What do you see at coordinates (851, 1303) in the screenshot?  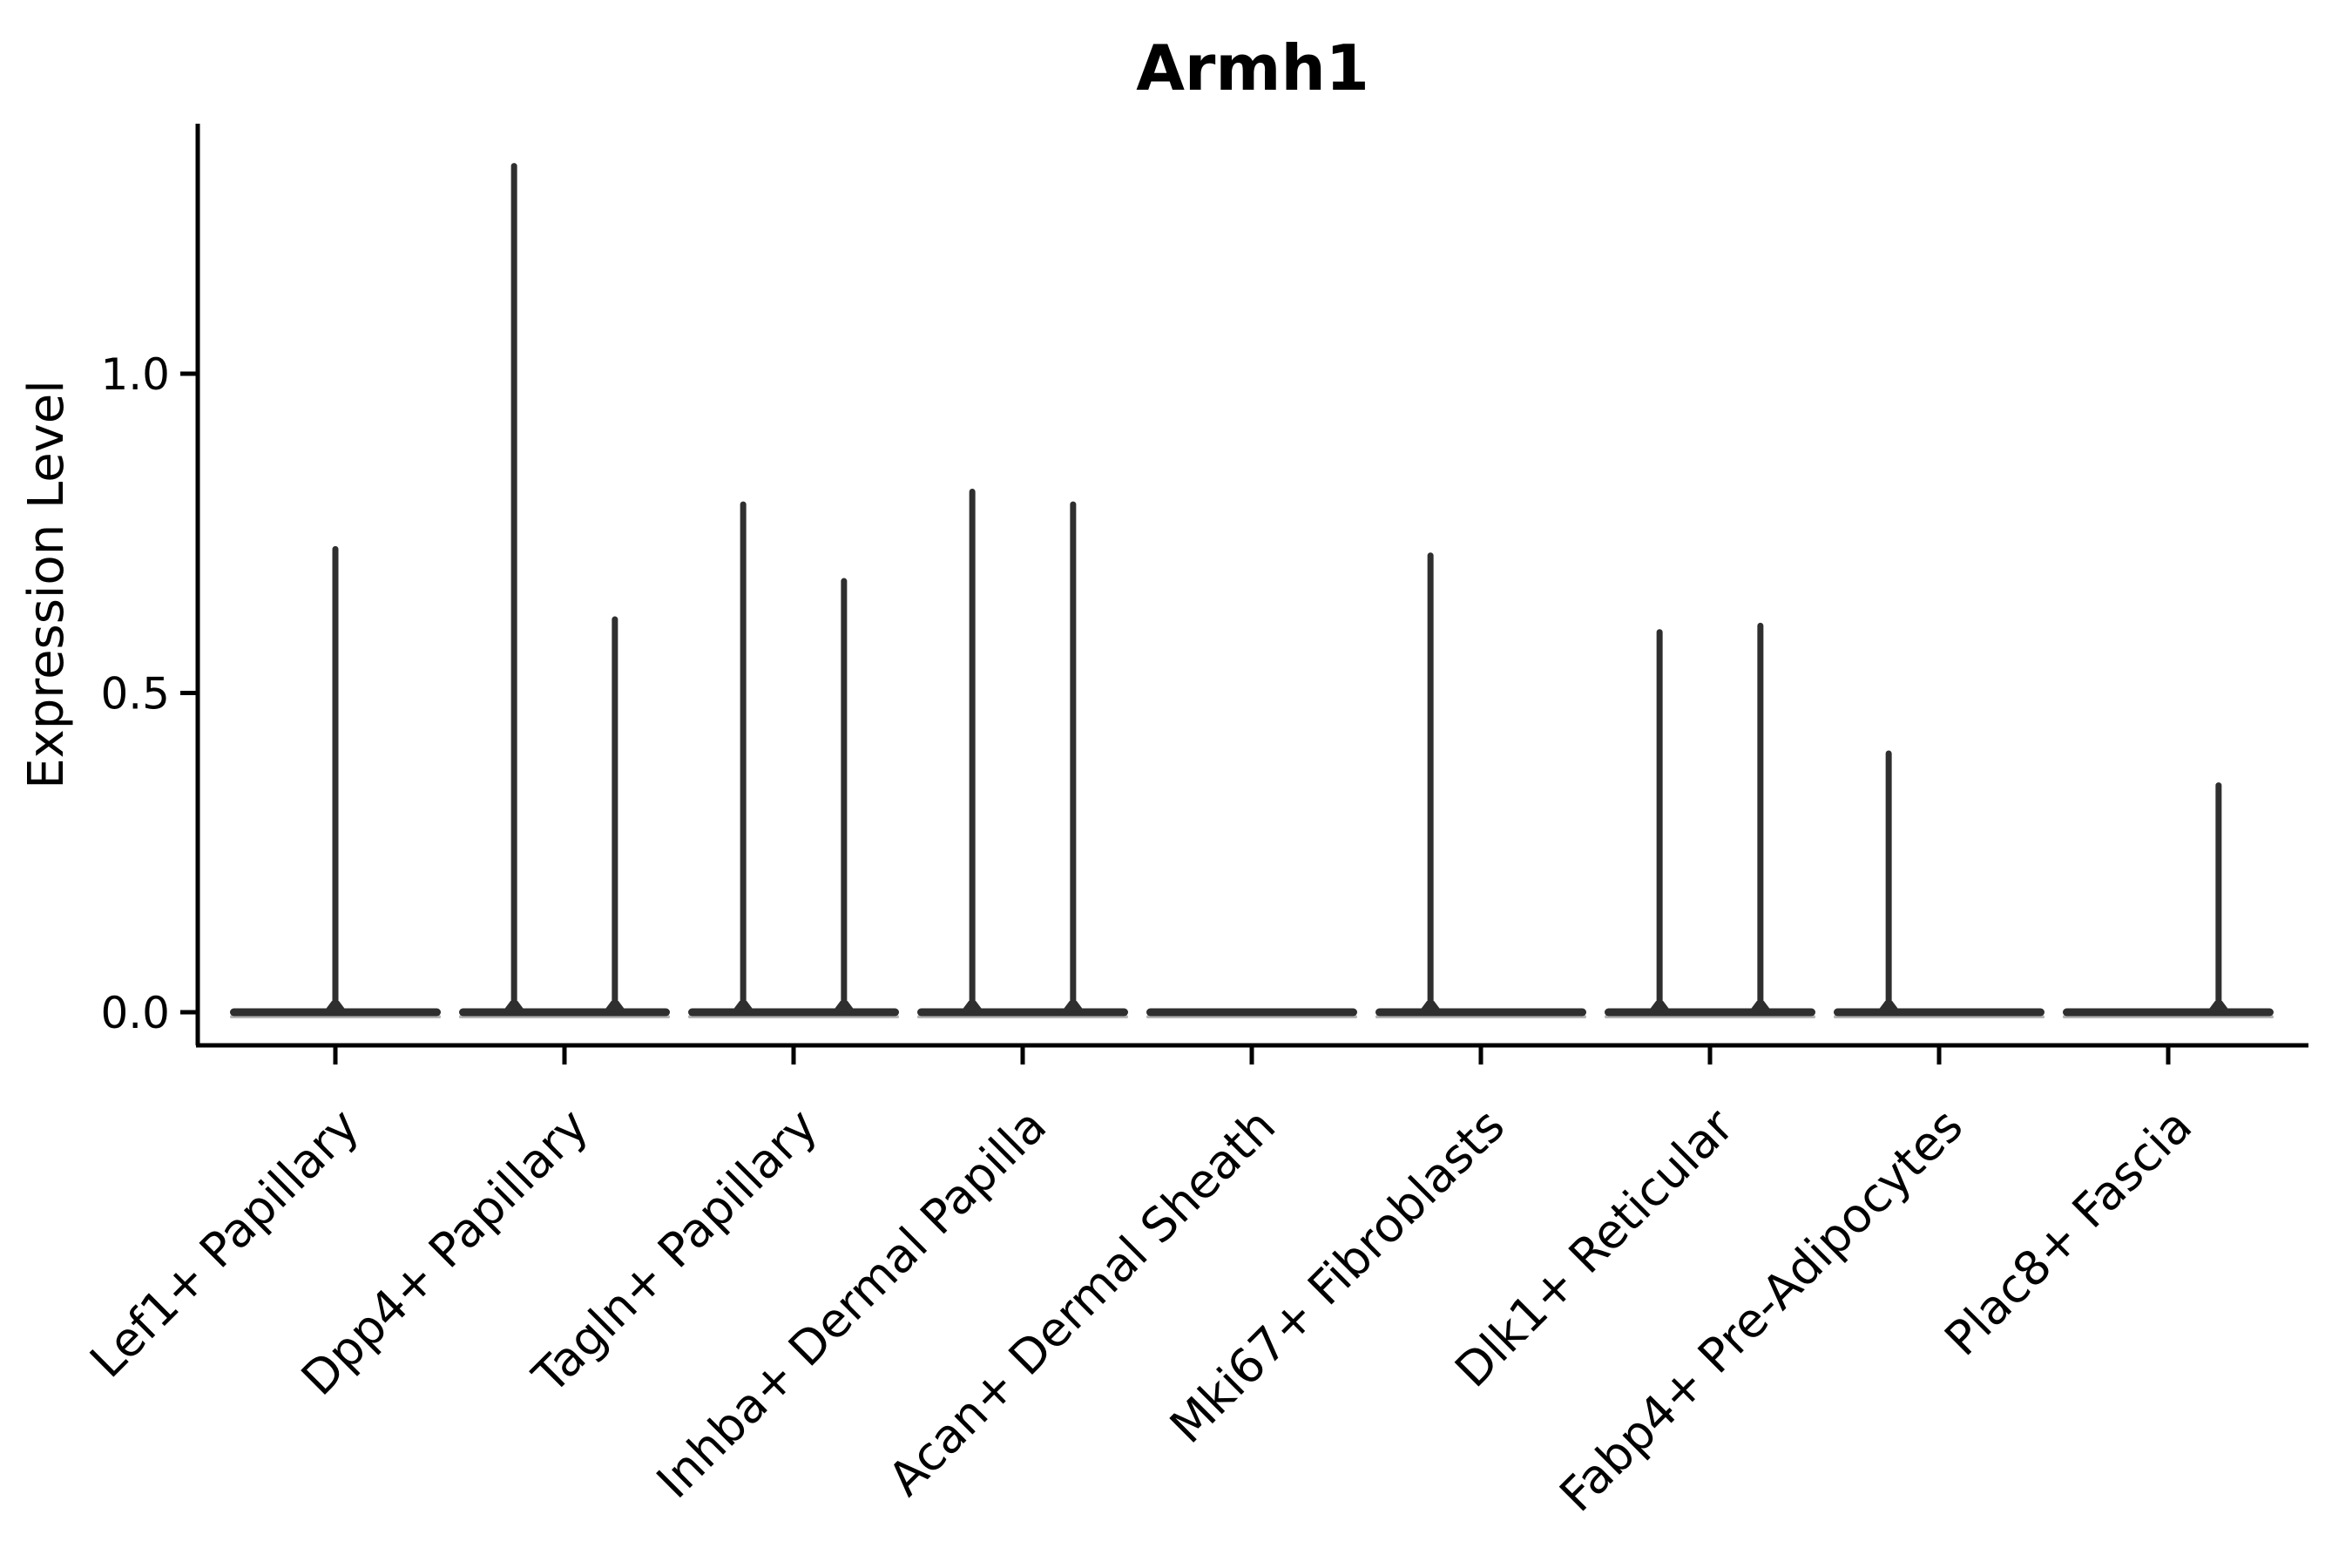 I see `x-tick-label: Inhba+ Dermal Papilla` at bounding box center [851, 1303].